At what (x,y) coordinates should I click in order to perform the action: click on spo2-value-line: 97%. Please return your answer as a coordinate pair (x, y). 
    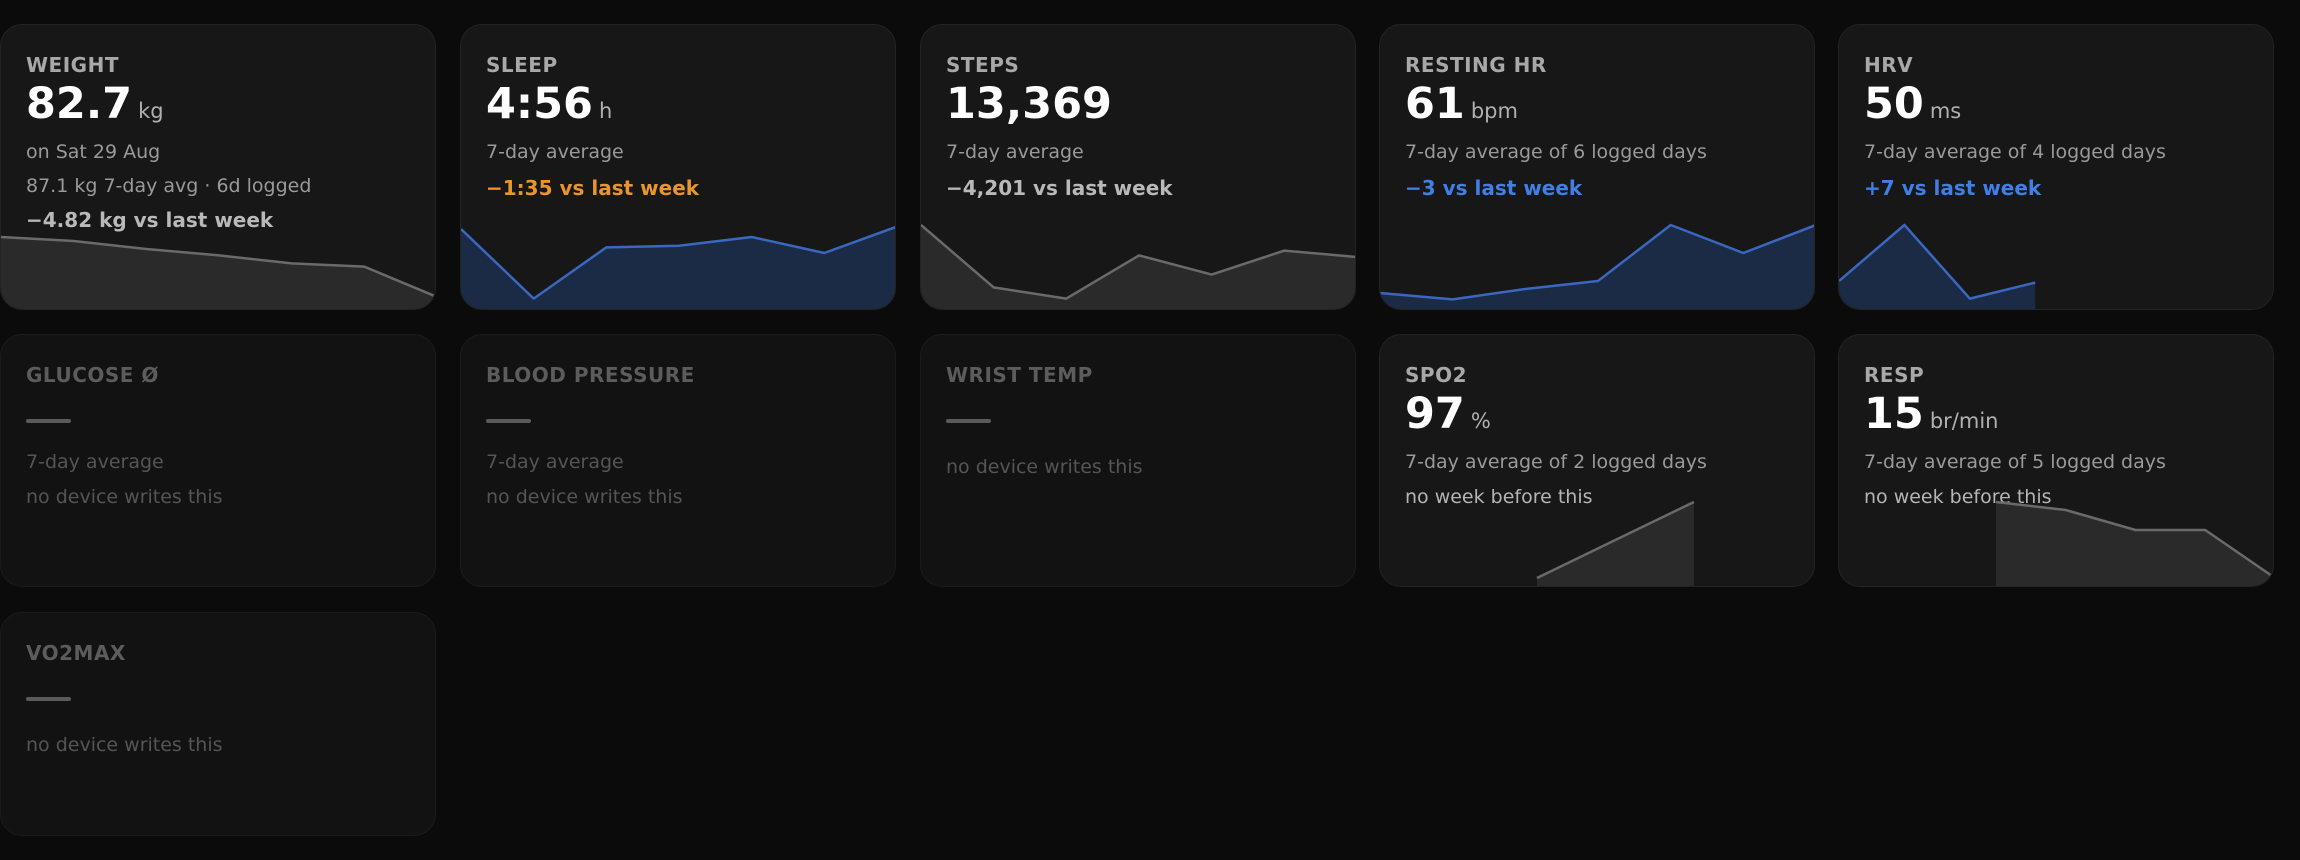
    Looking at the image, I should click on (1448, 414).